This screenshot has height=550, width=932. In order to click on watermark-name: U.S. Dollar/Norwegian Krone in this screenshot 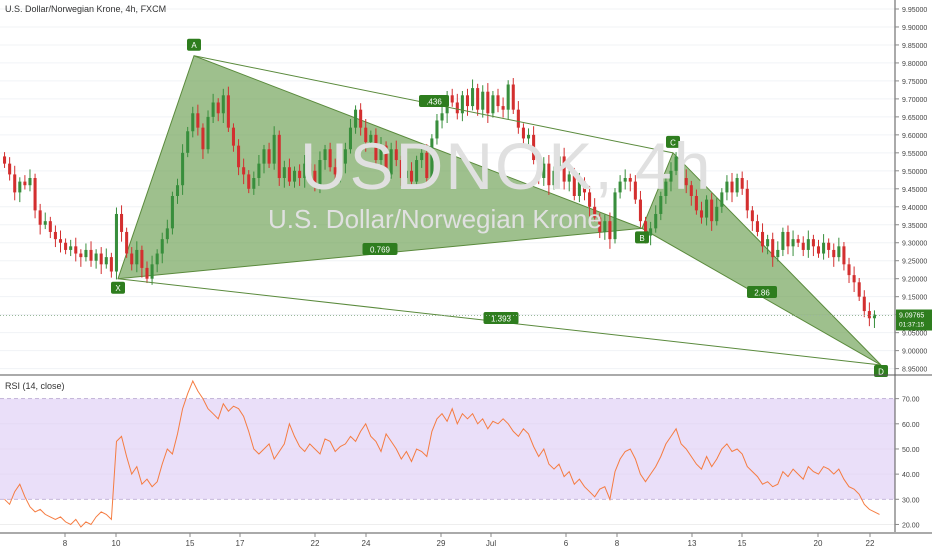, I will do `click(435, 219)`.